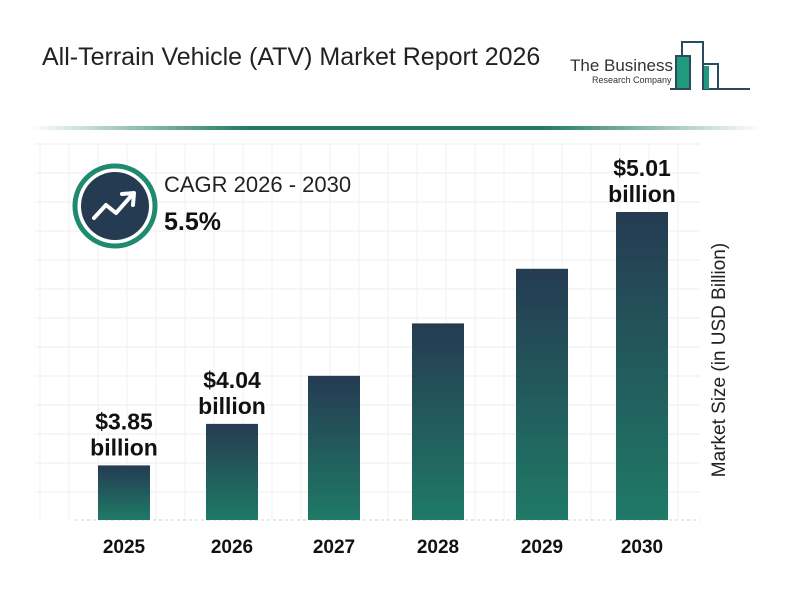 The width and height of the screenshot is (800, 600). I want to click on bar-2027, so click(334, 447).